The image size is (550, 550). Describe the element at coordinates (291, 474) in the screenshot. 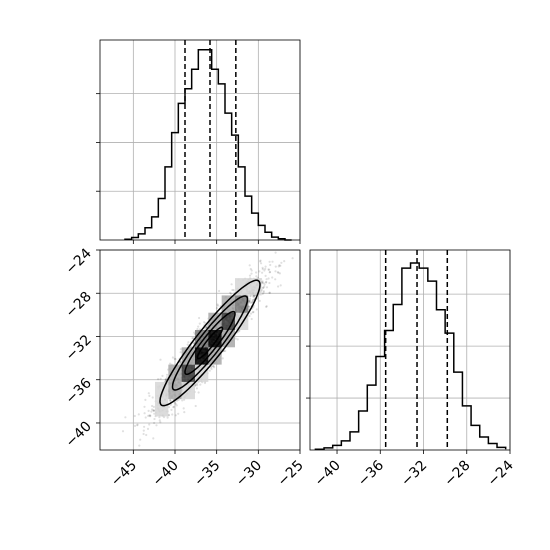

I see `scatter-xtick-label-4: −25` at that location.